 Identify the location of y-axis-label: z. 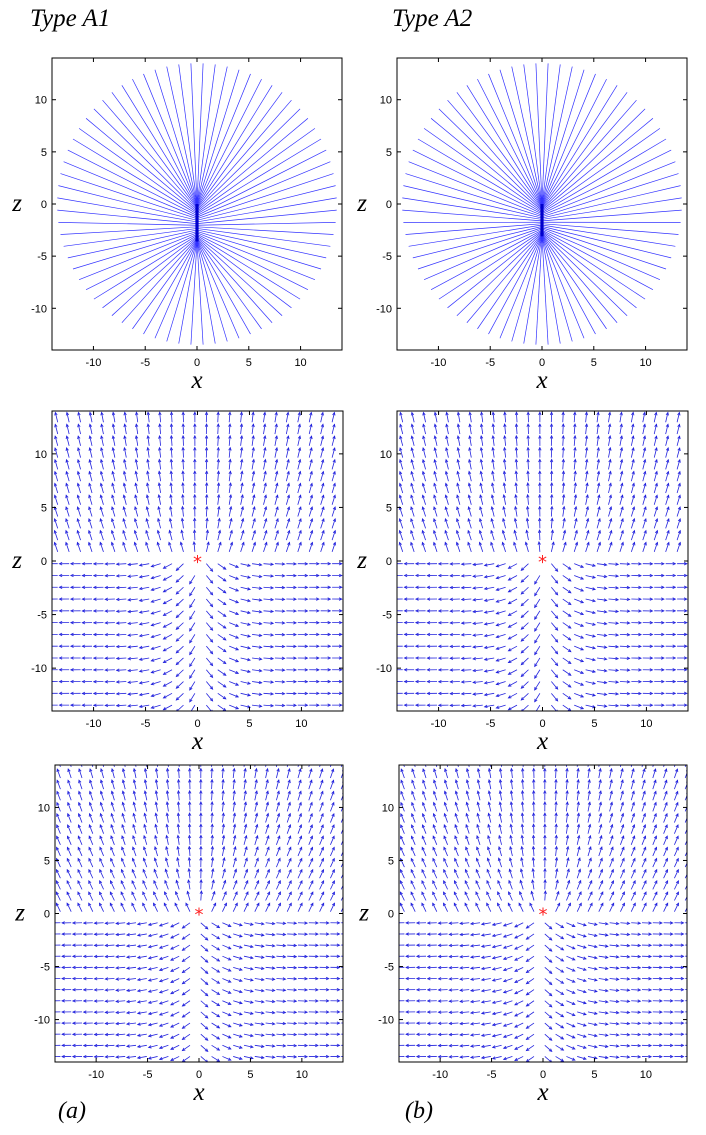
(361, 560).